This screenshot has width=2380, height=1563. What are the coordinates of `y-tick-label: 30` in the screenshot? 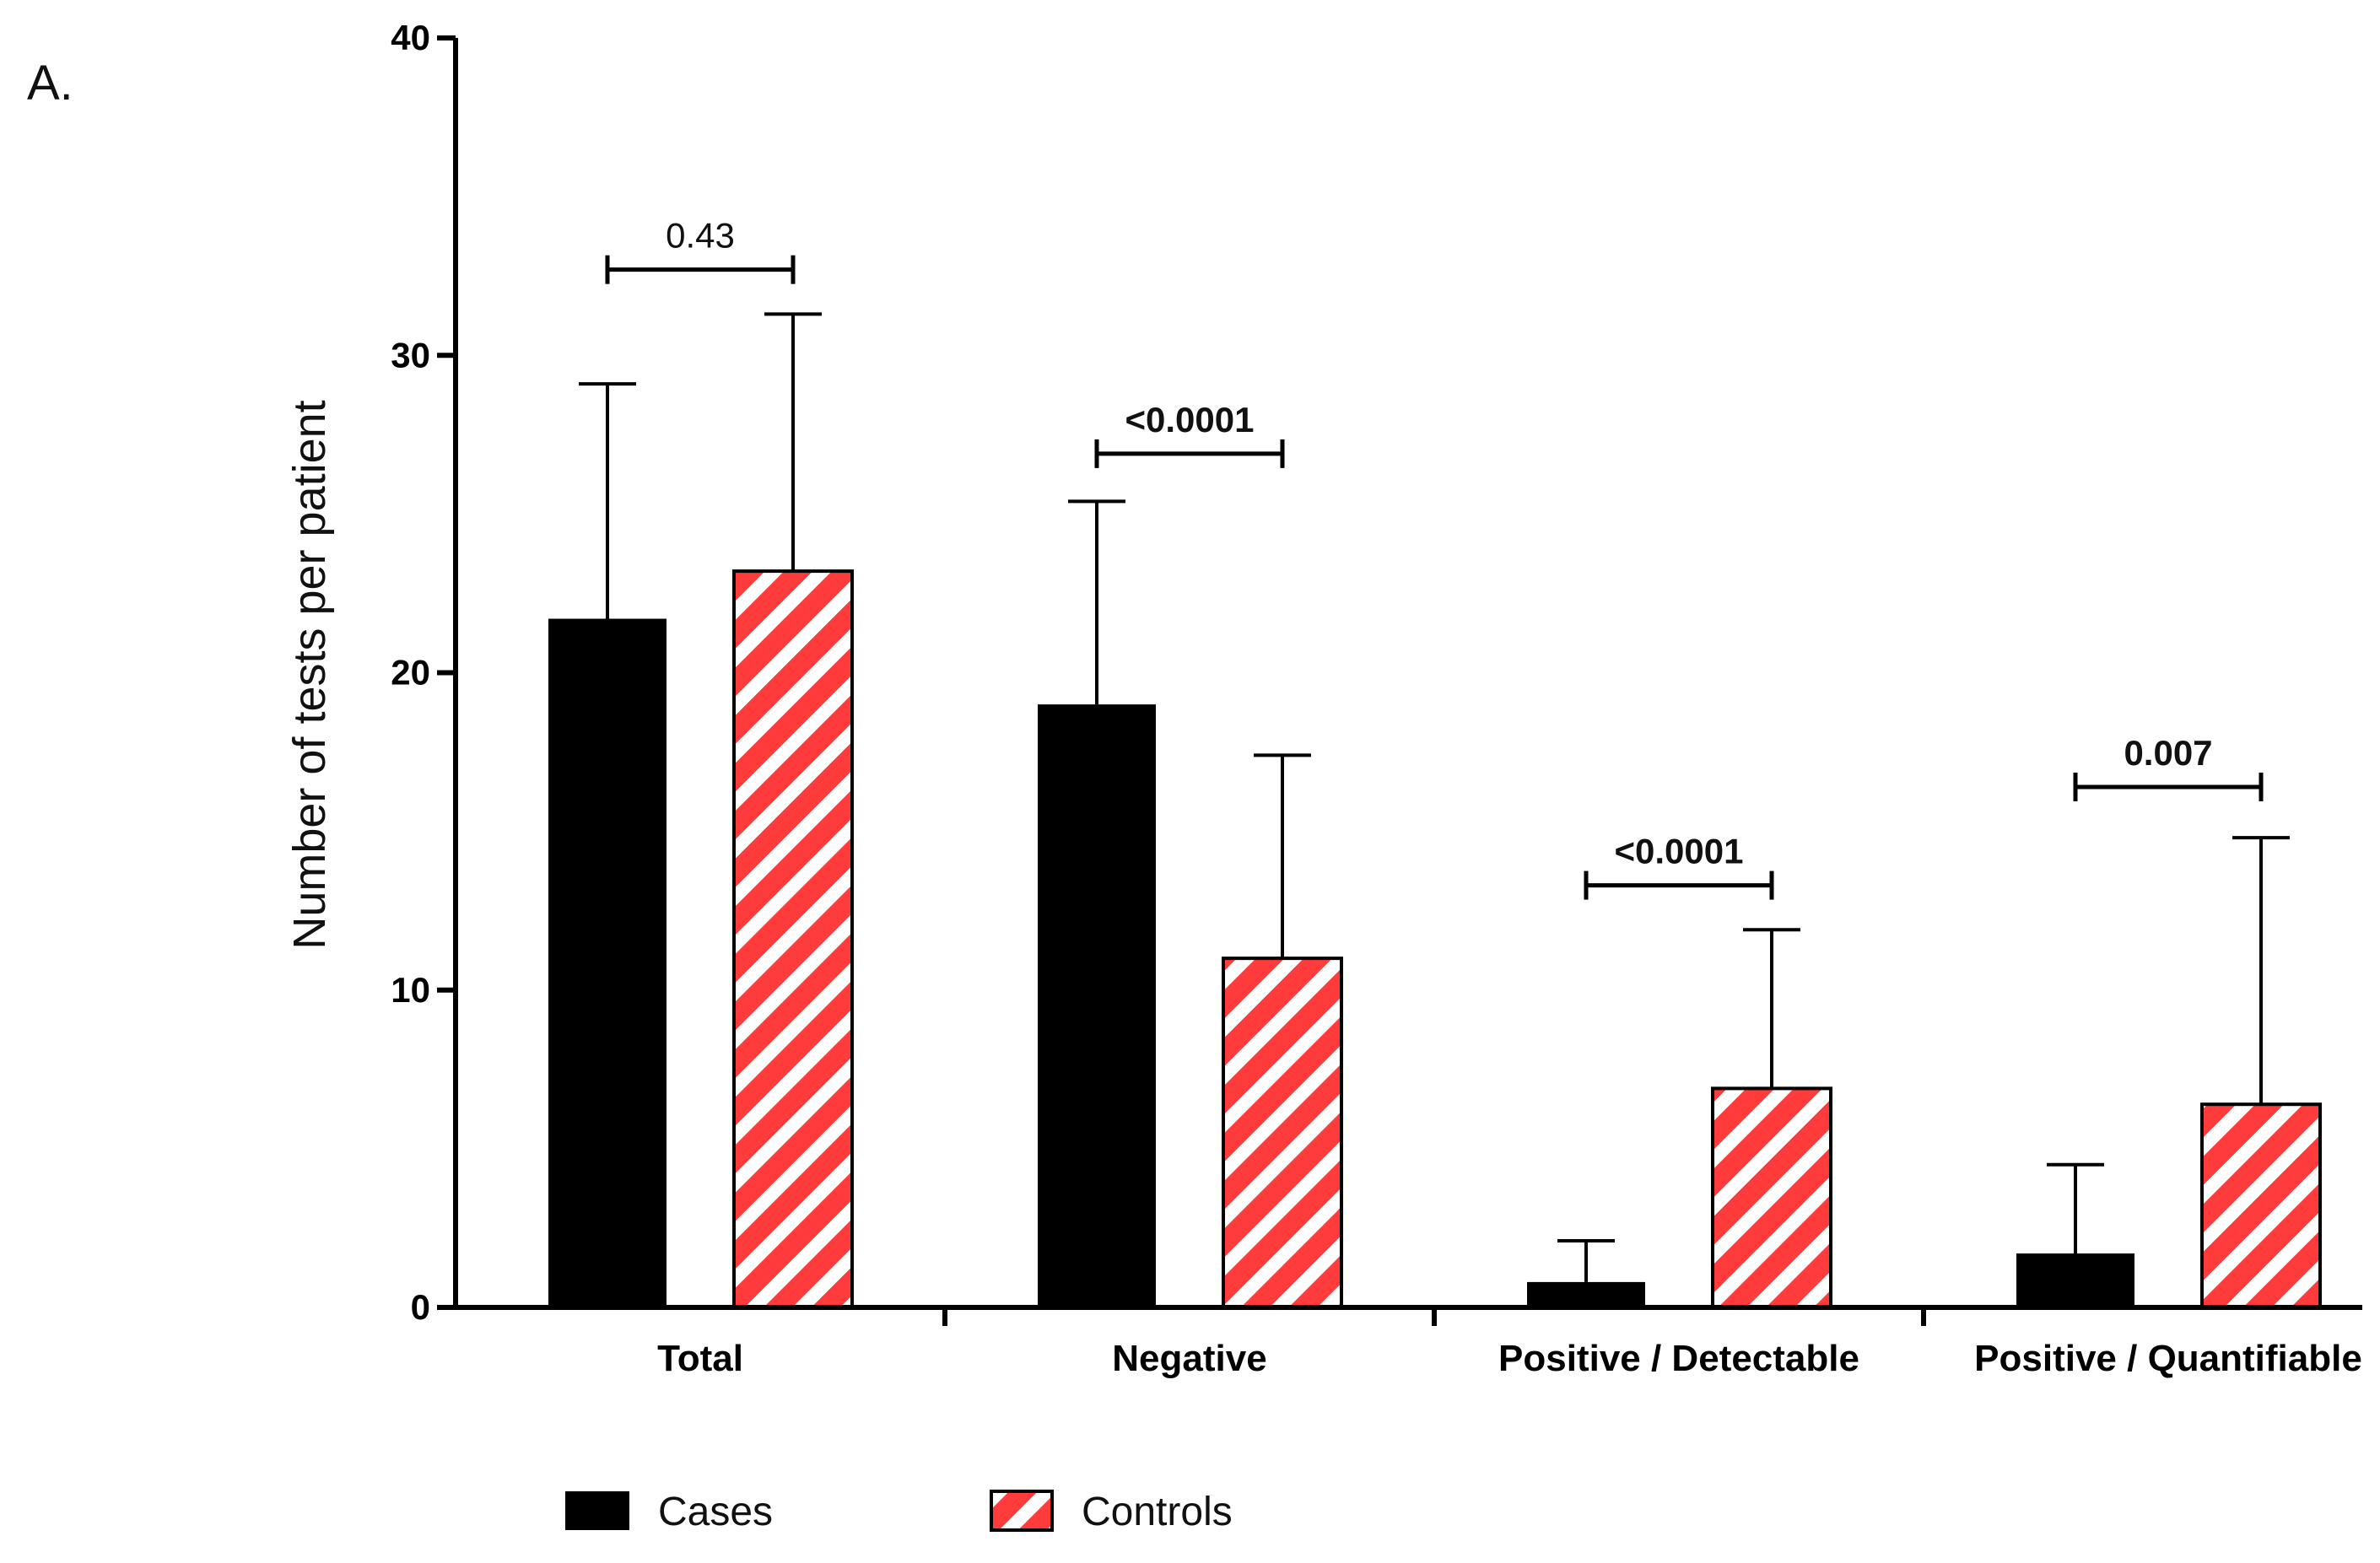 It's located at (410, 355).